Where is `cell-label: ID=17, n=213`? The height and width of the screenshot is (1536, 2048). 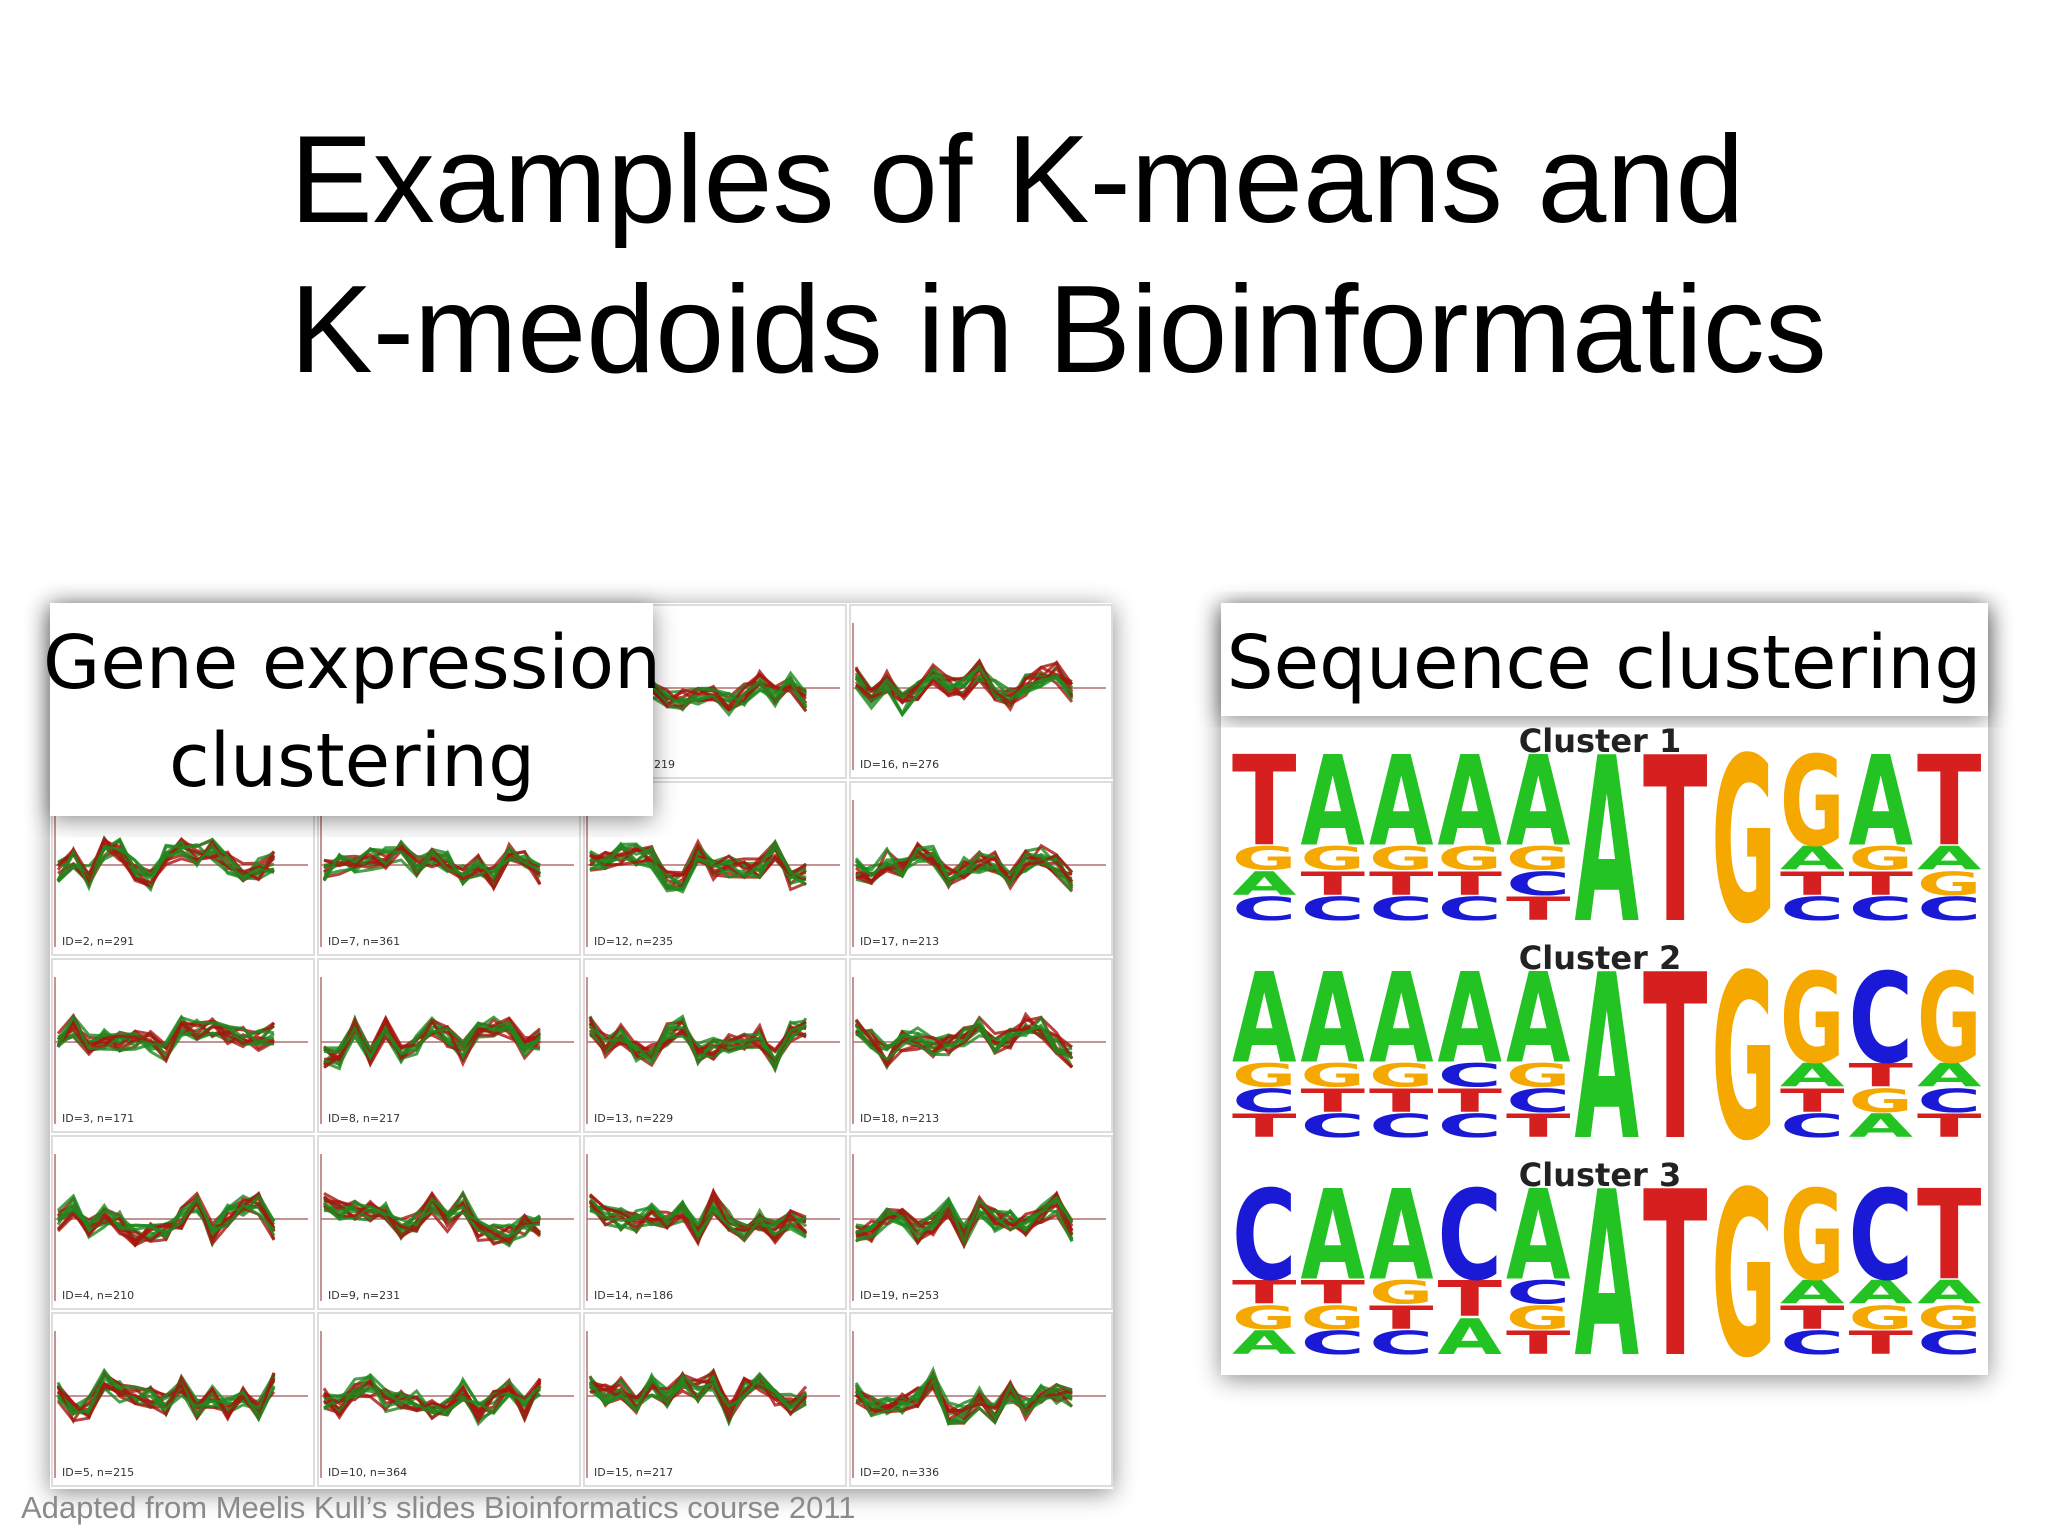
cell-label: ID=17, n=213 is located at coordinates (899, 941).